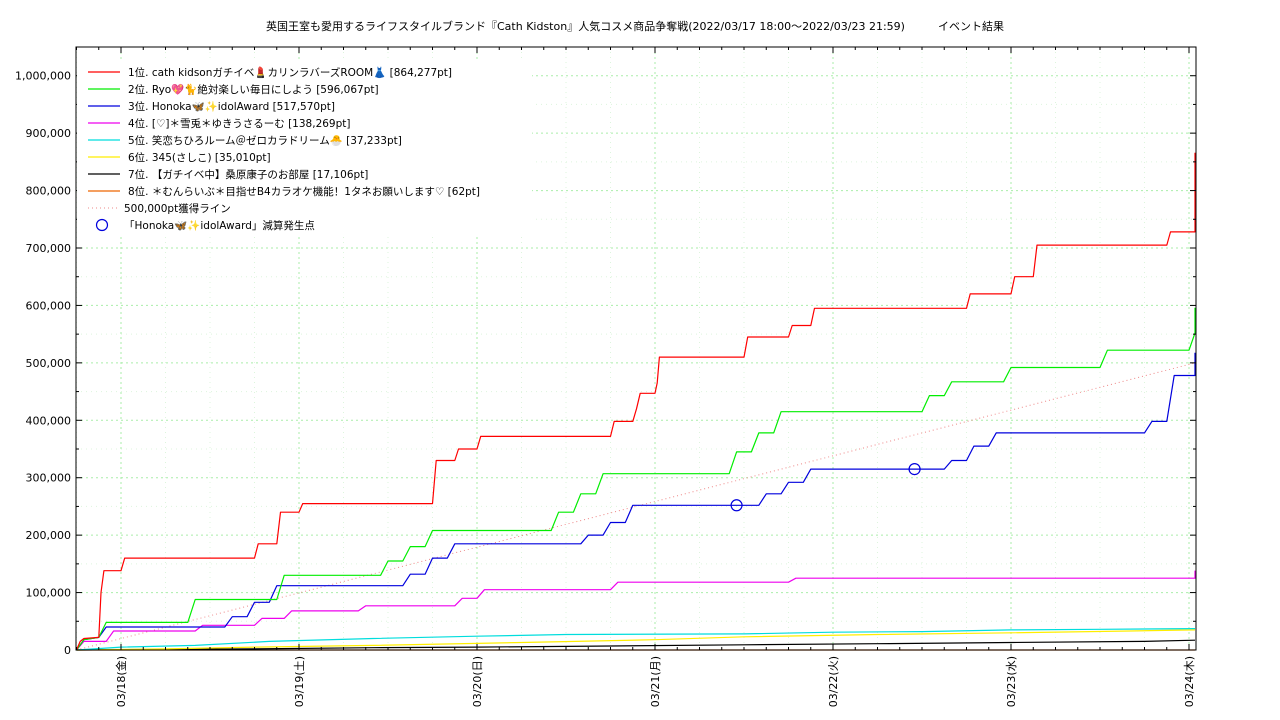  What do you see at coordinates (199, 157) in the screenshot?
I see `legend-label: 6位. 345(さしこ) [35,010pt]` at bounding box center [199, 157].